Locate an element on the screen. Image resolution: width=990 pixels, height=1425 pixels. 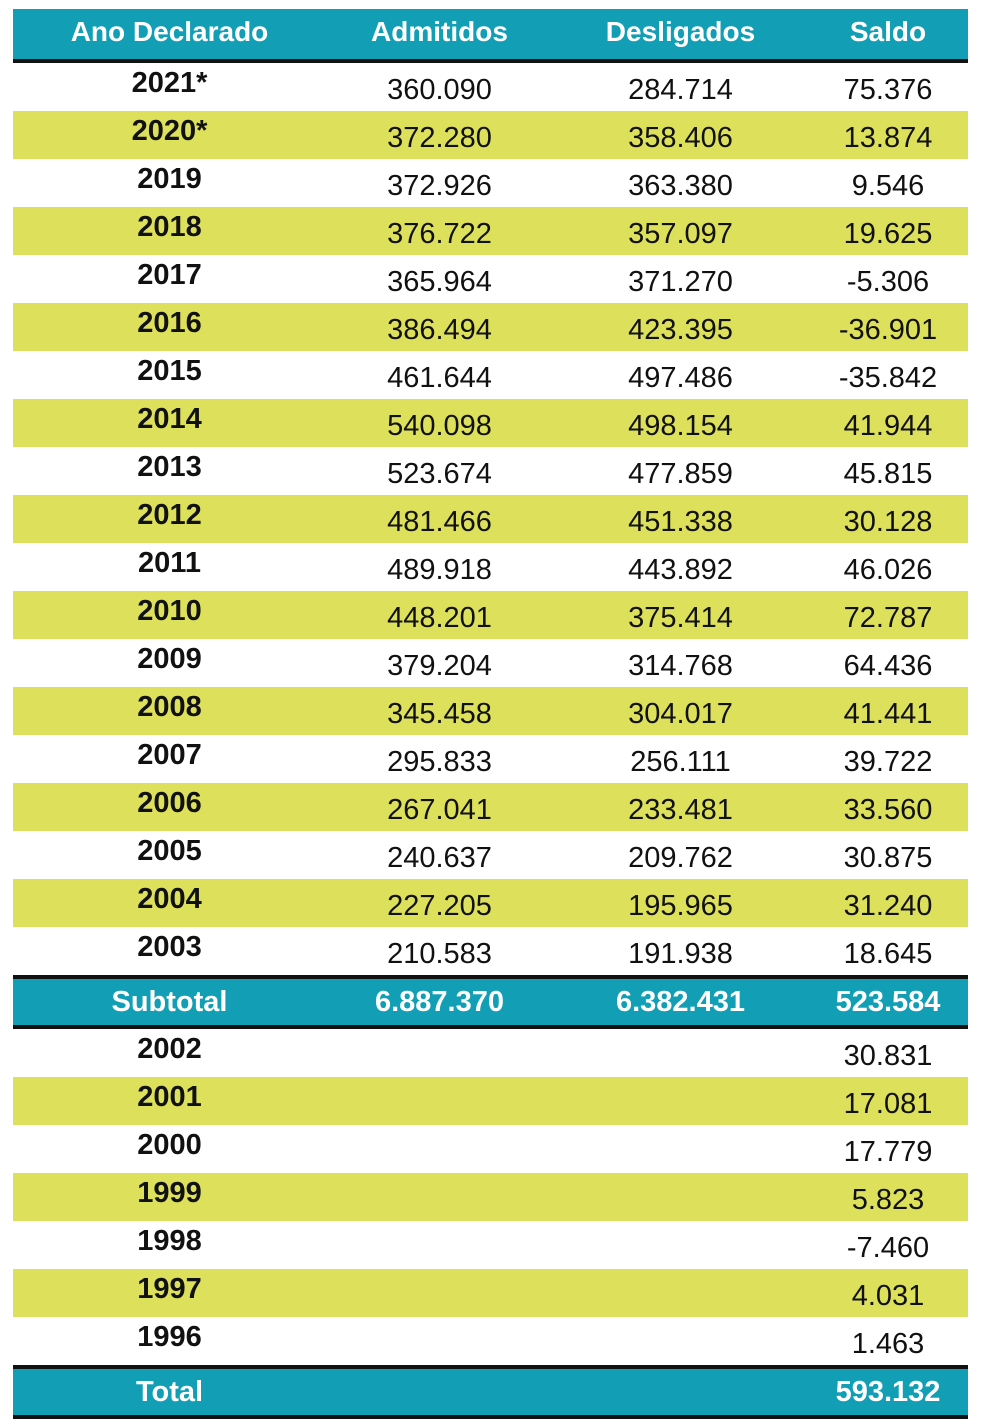
dismissed-cell: 477.859 is located at coordinates (680, 473).